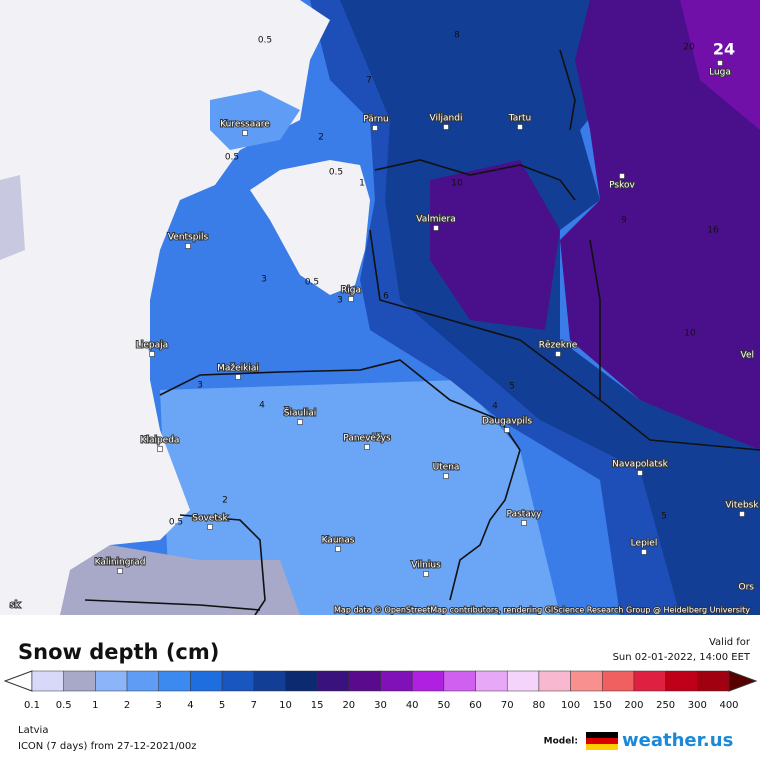 Image resolution: width=760 pixels, height=764 pixels. I want to click on scale-label: 400, so click(728, 705).